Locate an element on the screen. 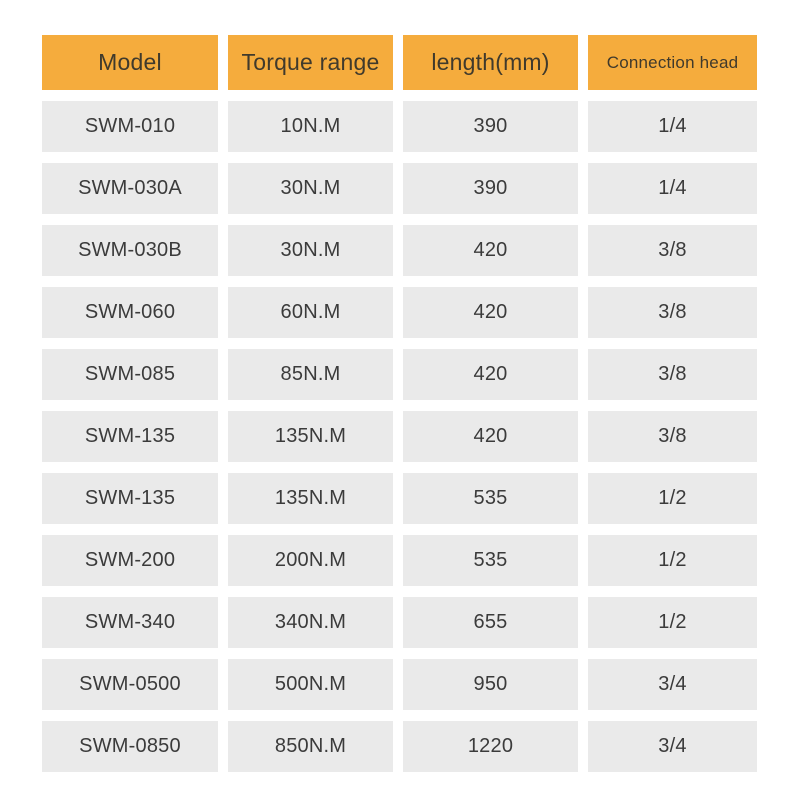 The image size is (800, 800). cell-torque-range: 850N.M is located at coordinates (310, 746).